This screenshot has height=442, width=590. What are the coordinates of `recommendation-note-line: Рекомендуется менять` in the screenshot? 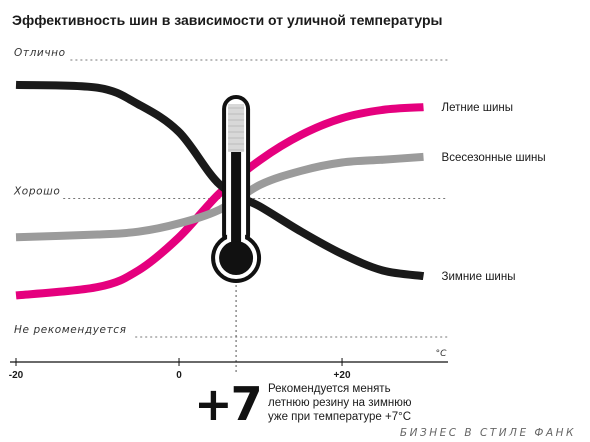 It's located at (329, 389).